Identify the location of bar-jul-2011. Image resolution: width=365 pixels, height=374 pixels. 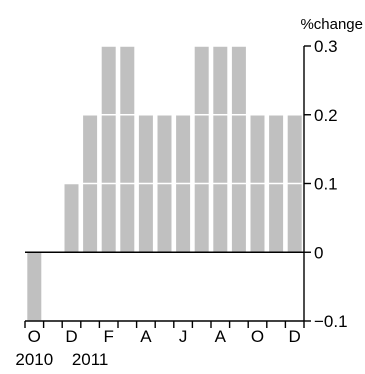
(201, 149).